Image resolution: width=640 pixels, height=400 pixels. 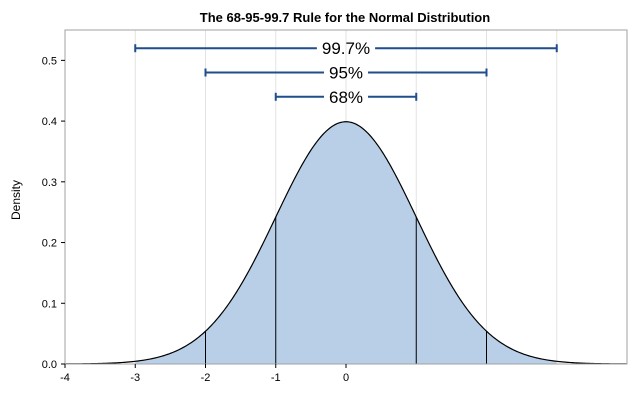 I want to click on x-axis: -4 -3 -2 -1 0, so click(x=204, y=374).